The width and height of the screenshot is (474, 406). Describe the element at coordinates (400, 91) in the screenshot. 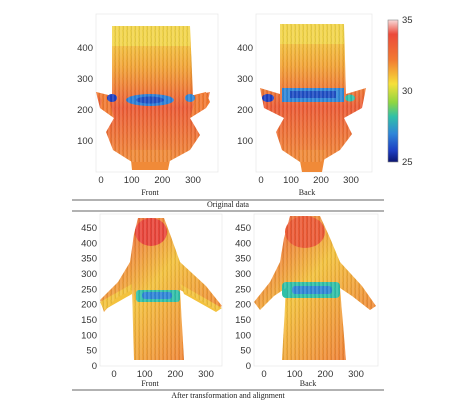

I see `colorbar: 35 30 25` at that location.